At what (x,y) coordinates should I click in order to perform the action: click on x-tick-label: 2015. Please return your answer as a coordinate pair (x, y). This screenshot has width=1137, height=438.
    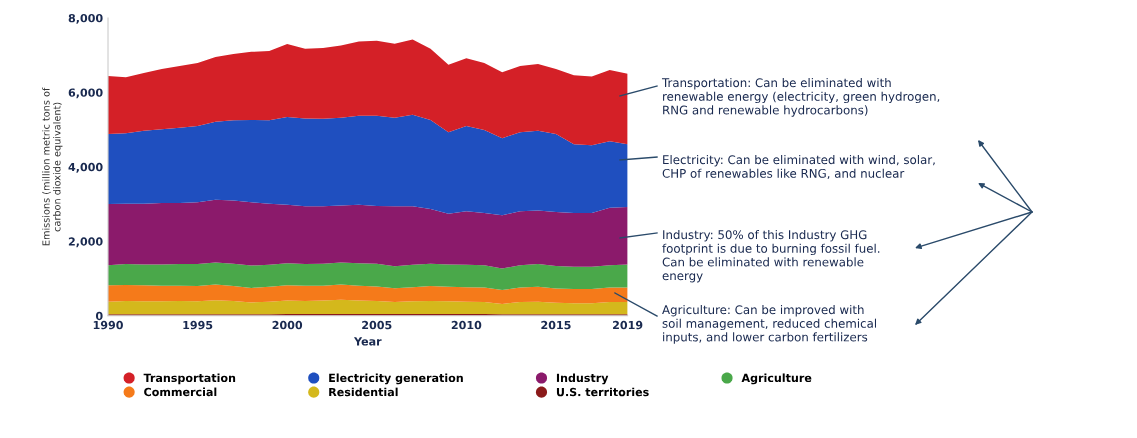
    Looking at the image, I should click on (556, 325).